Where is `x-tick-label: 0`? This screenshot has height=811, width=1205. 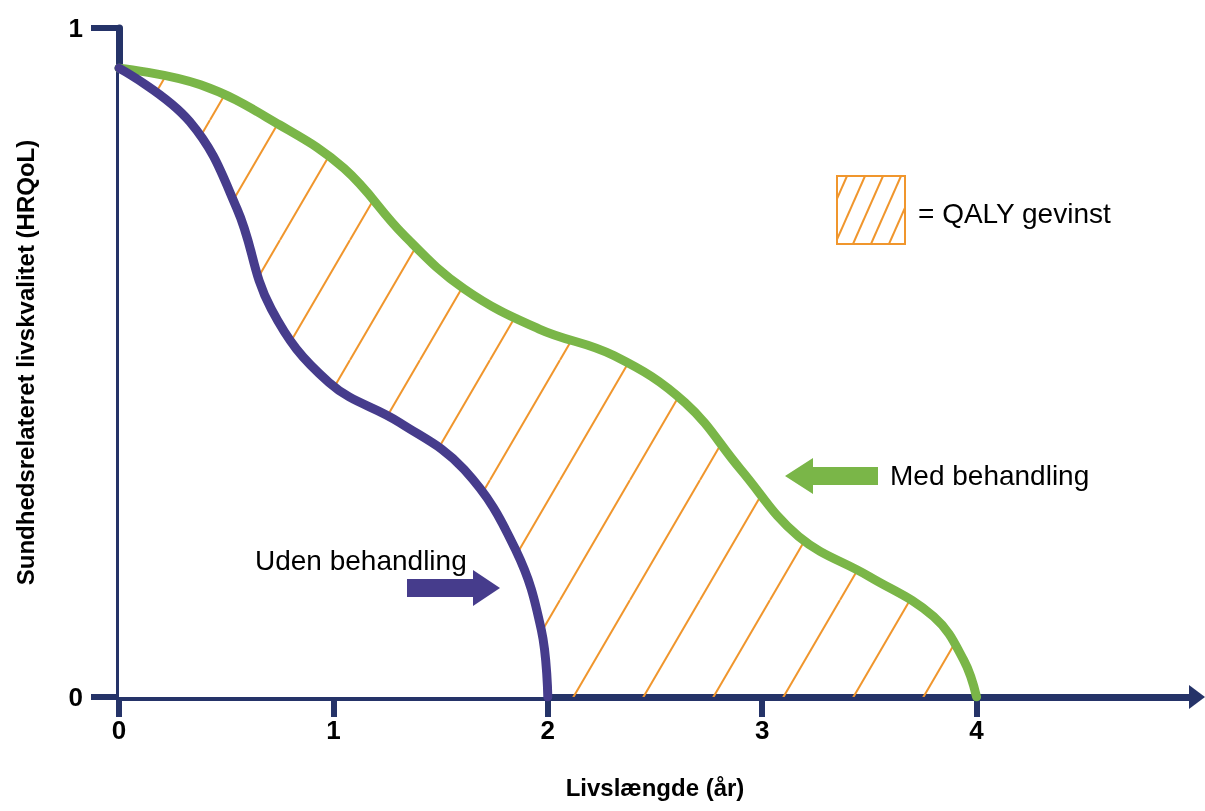 x-tick-label: 0 is located at coordinates (119, 730).